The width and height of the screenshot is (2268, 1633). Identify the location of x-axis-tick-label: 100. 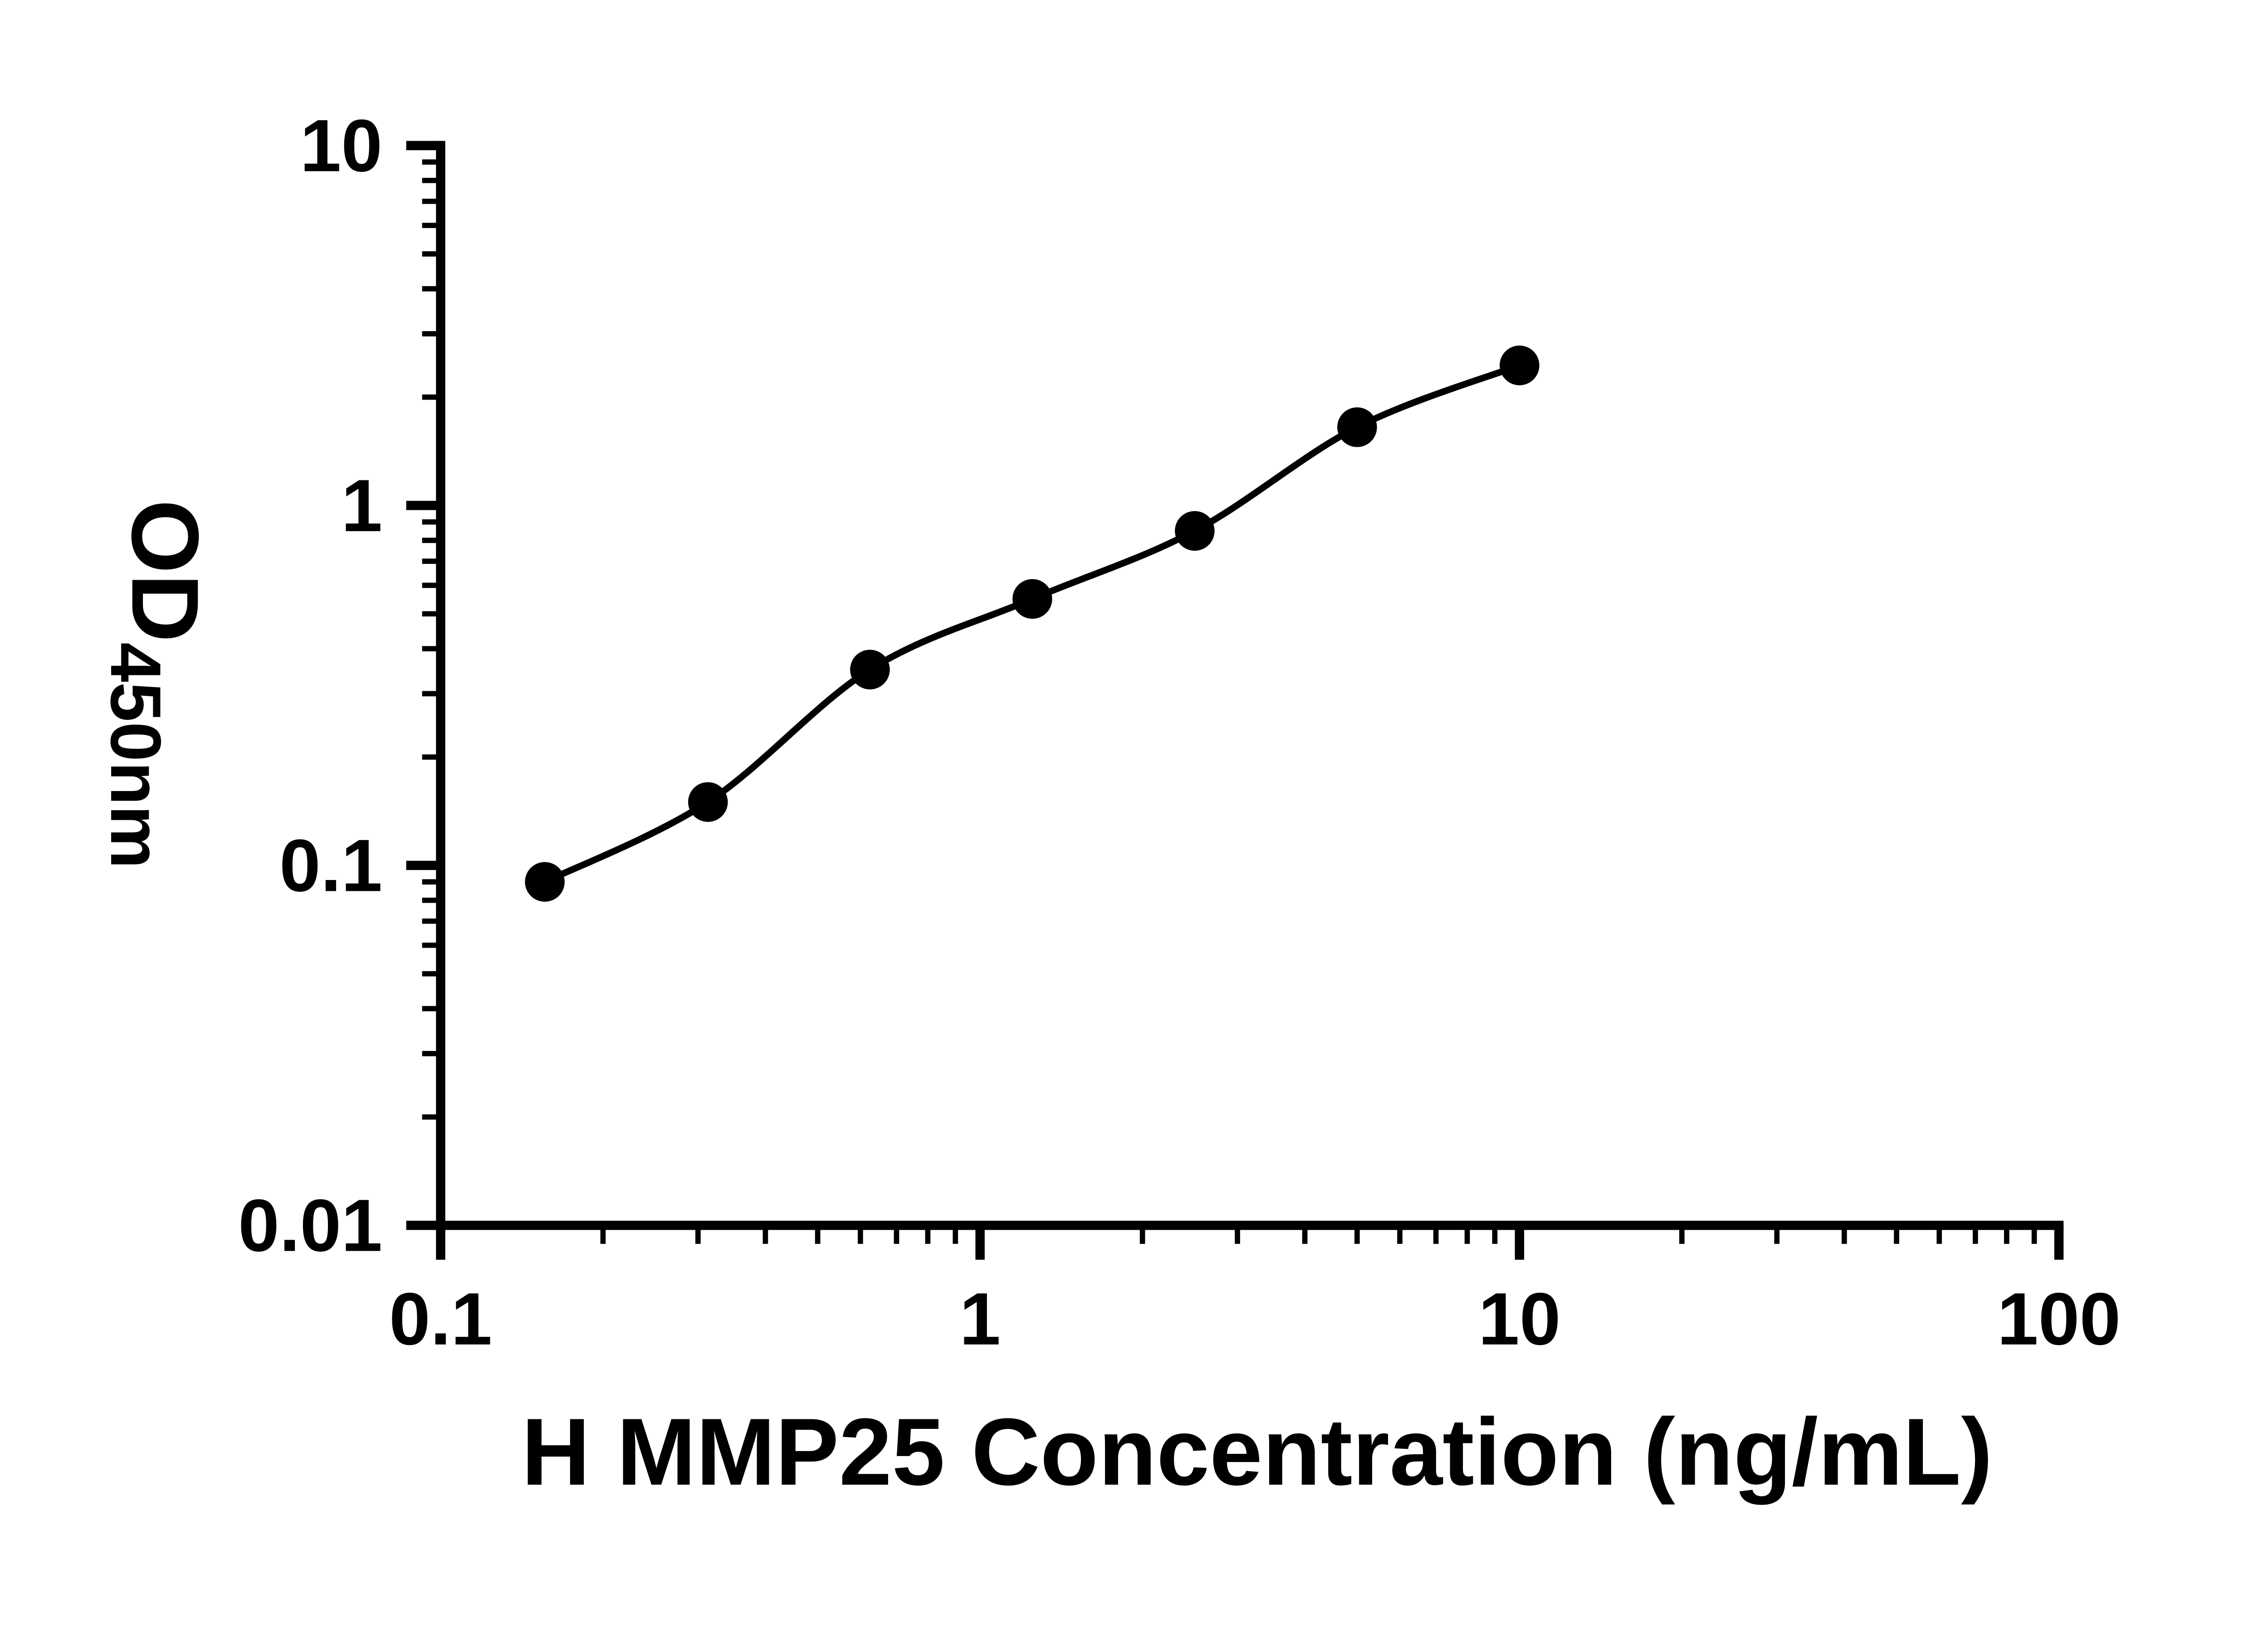
(2059, 1318).